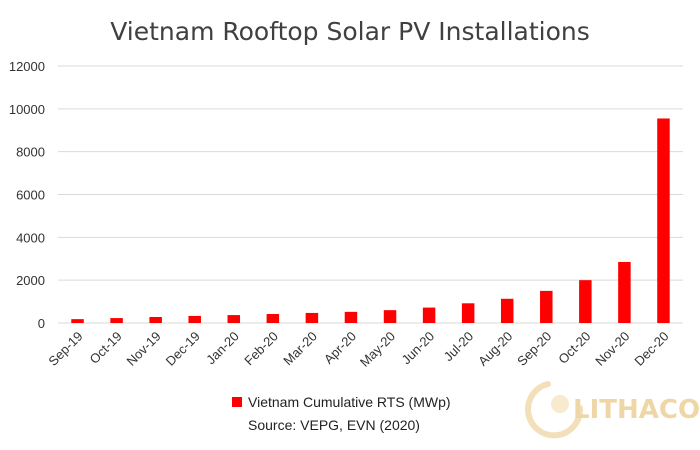 This screenshot has height=450, width=700. I want to click on x-tick-label: Dec-19, so click(183, 349).